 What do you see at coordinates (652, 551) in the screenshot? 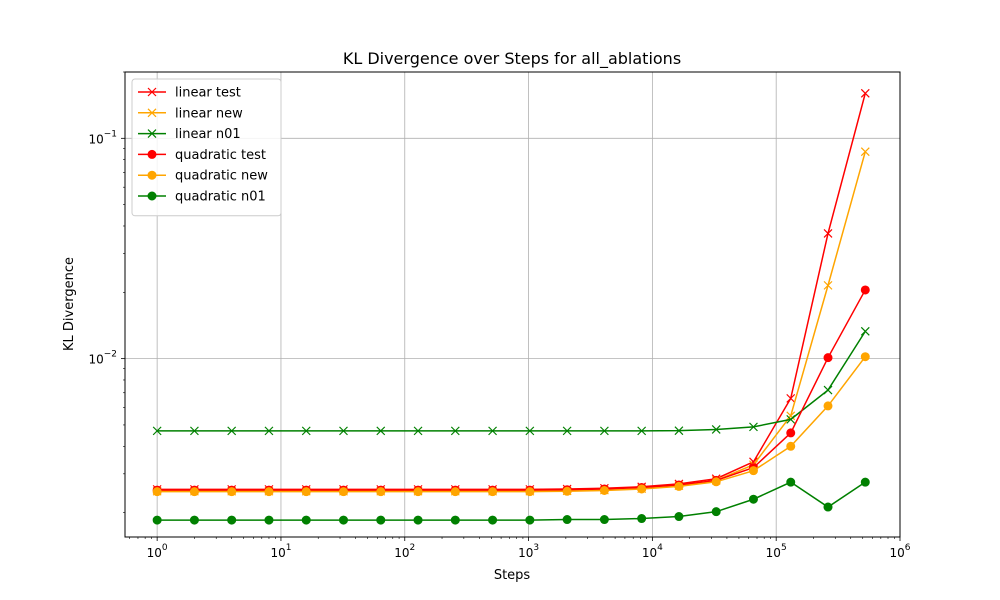
I see `x-tick-label: 10⁴` at bounding box center [652, 551].